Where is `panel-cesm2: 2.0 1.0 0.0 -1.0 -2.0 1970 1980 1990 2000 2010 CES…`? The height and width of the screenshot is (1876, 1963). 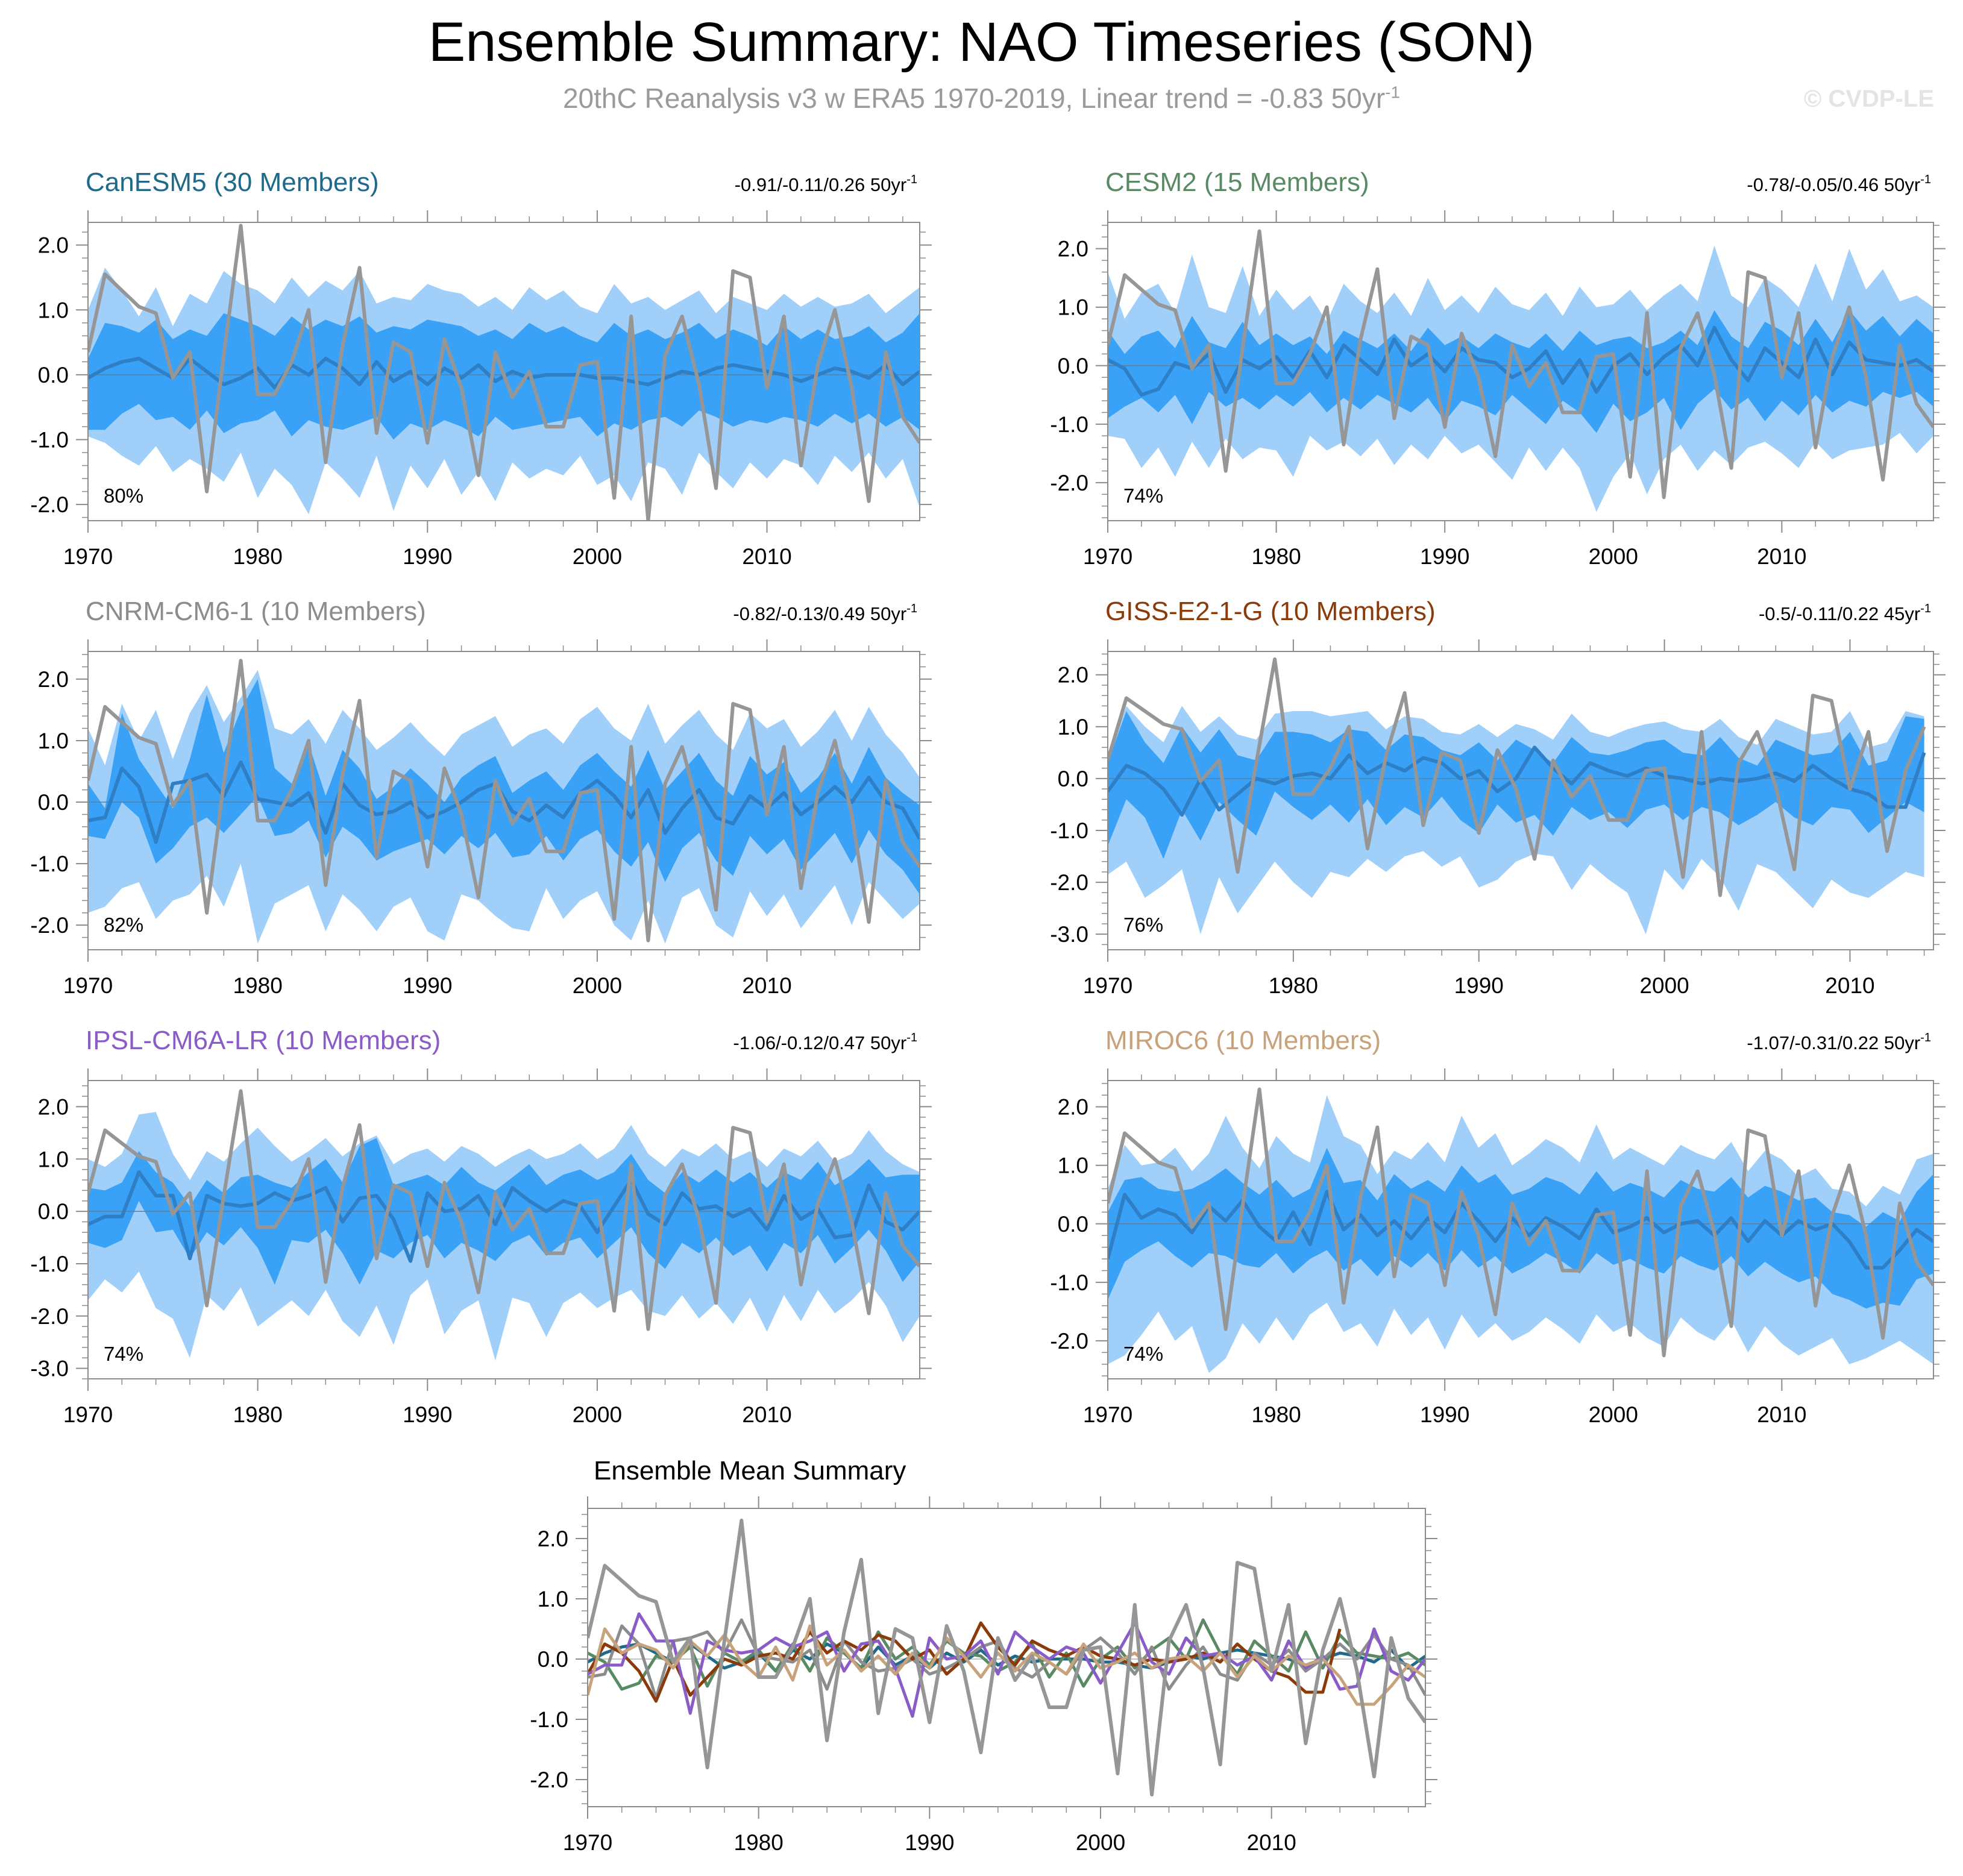 panel-cesm2: 2.0 1.0 0.0 -1.0 -2.0 1970 1980 1990 2000 2010 CES… is located at coordinates (1498, 368).